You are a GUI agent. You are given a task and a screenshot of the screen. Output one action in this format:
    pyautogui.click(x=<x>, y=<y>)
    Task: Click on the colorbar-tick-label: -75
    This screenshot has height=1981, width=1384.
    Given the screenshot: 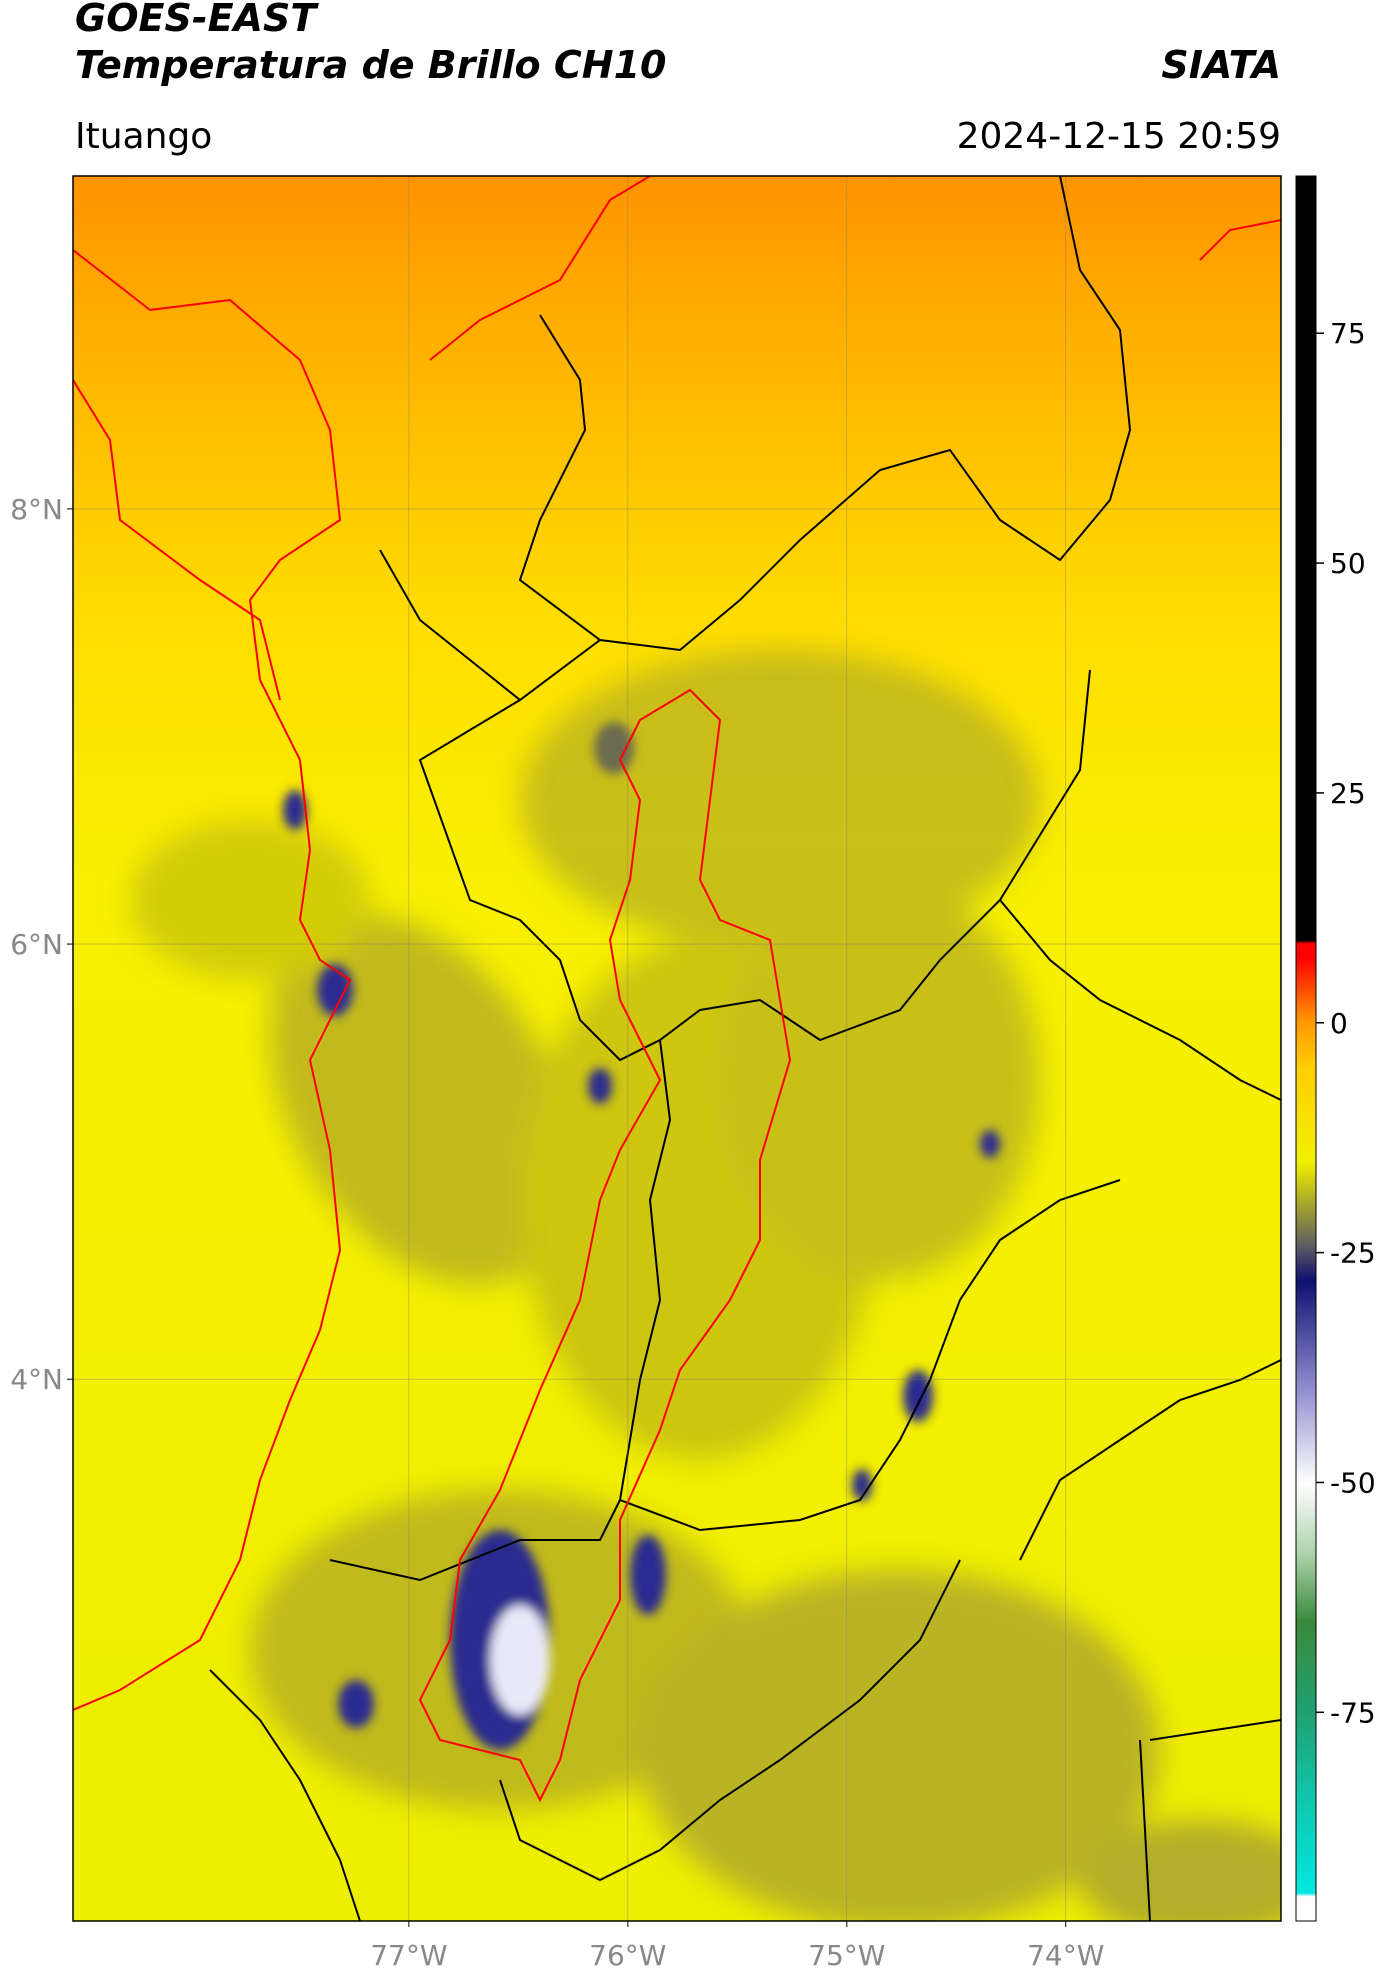 What is the action you would take?
    pyautogui.click(x=1353, y=1712)
    